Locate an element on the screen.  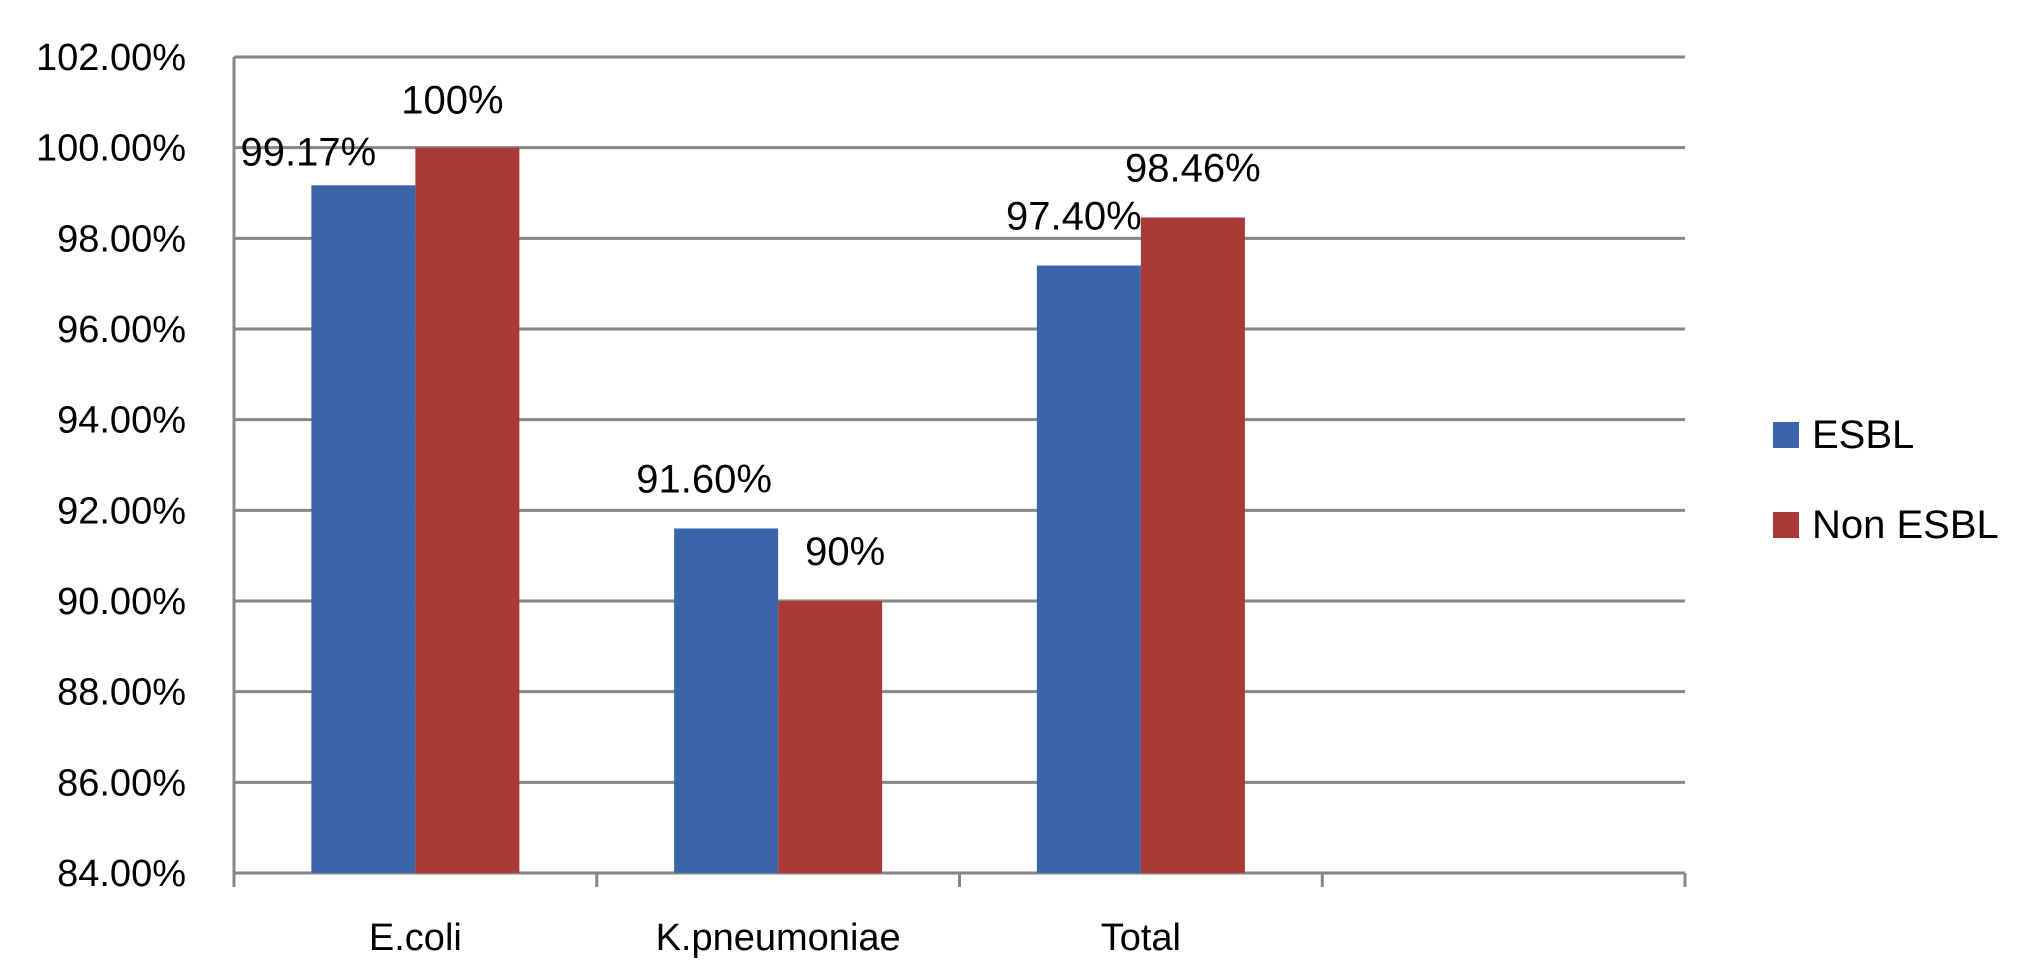
data-label: 91.60% is located at coordinates (704, 479).